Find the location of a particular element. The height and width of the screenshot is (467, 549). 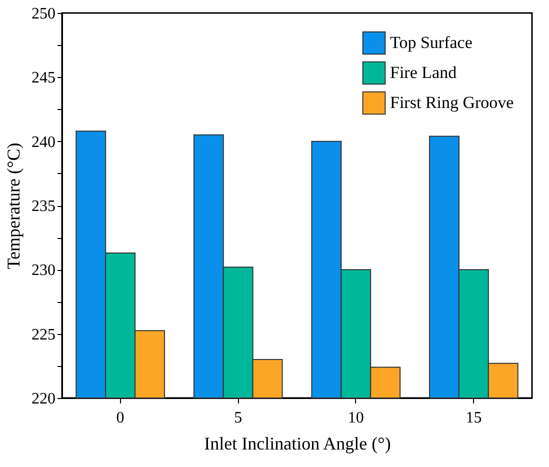

y-tick-label: 225 is located at coordinates (44, 335).